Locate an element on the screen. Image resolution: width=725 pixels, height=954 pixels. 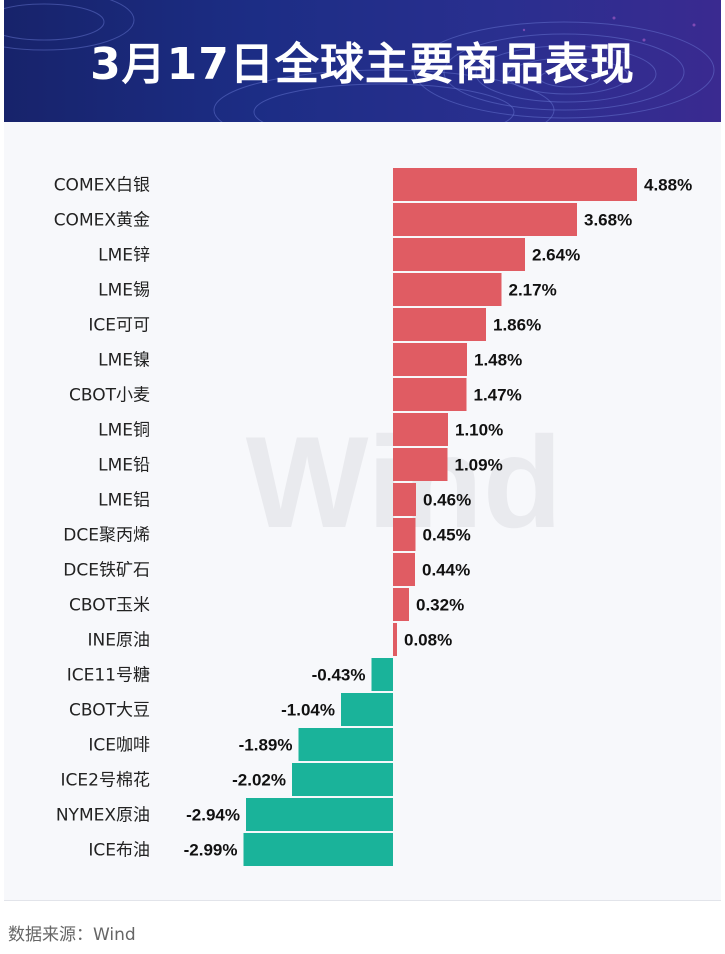
category-label: INE原油 is located at coordinates (119, 641).